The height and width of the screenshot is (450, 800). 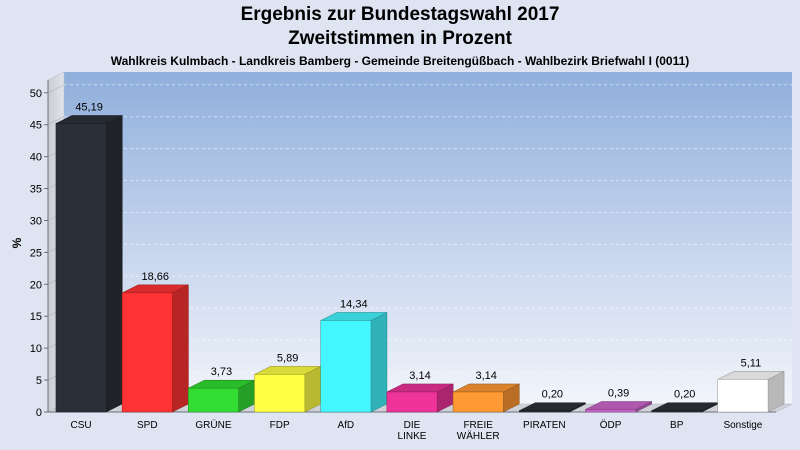 What do you see at coordinates (478, 436) in the screenshot?
I see `category-label: WÄHLER` at bounding box center [478, 436].